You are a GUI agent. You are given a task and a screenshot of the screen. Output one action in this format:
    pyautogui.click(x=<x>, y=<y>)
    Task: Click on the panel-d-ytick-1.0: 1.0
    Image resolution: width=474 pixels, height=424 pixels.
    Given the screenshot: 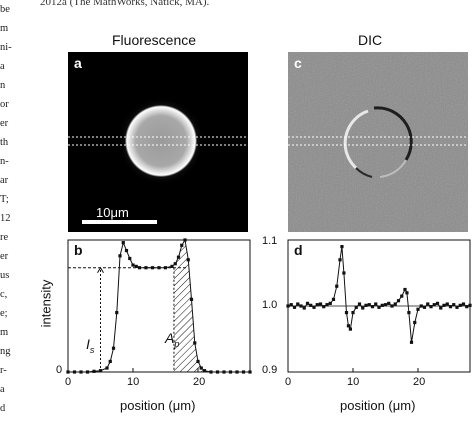 What is the action you would take?
    pyautogui.click(x=270, y=305)
    